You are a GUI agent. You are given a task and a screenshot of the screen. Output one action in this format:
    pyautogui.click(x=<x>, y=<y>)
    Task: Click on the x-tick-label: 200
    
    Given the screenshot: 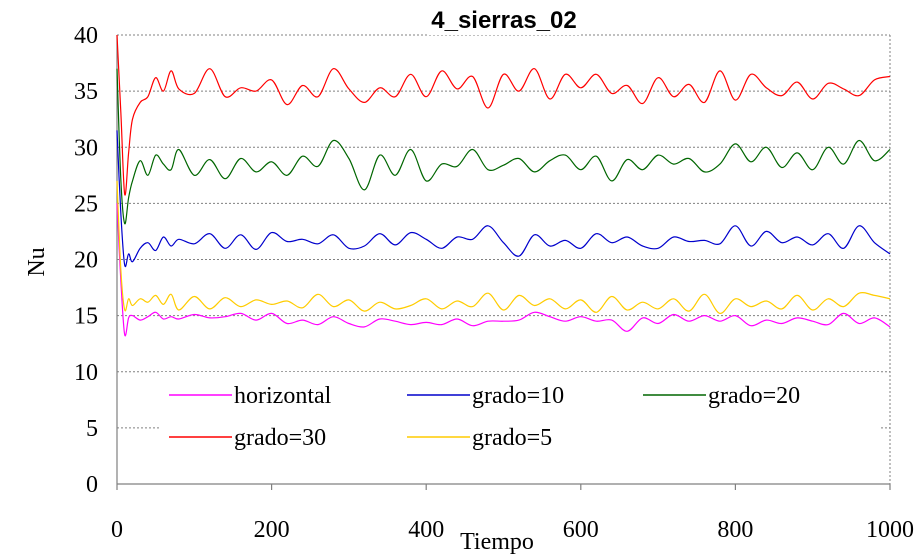 What is the action you would take?
    pyautogui.click(x=272, y=530)
    